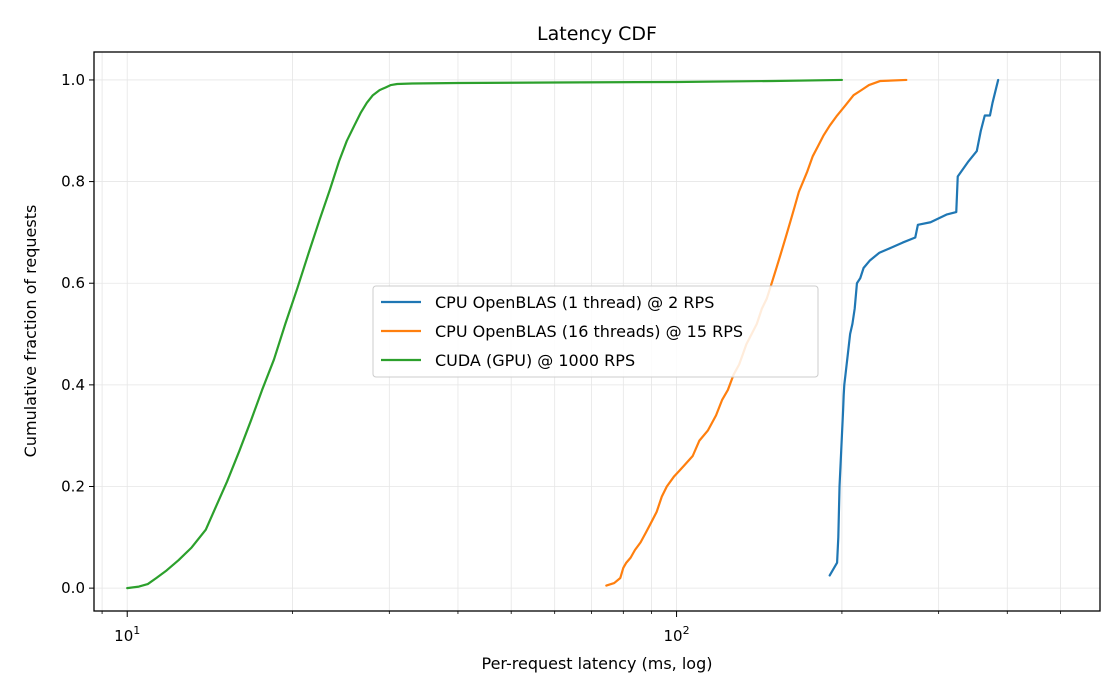 The image size is (1120, 700). What do you see at coordinates (73, 283) in the screenshot?
I see `y-tick-label: 0.6` at bounding box center [73, 283].